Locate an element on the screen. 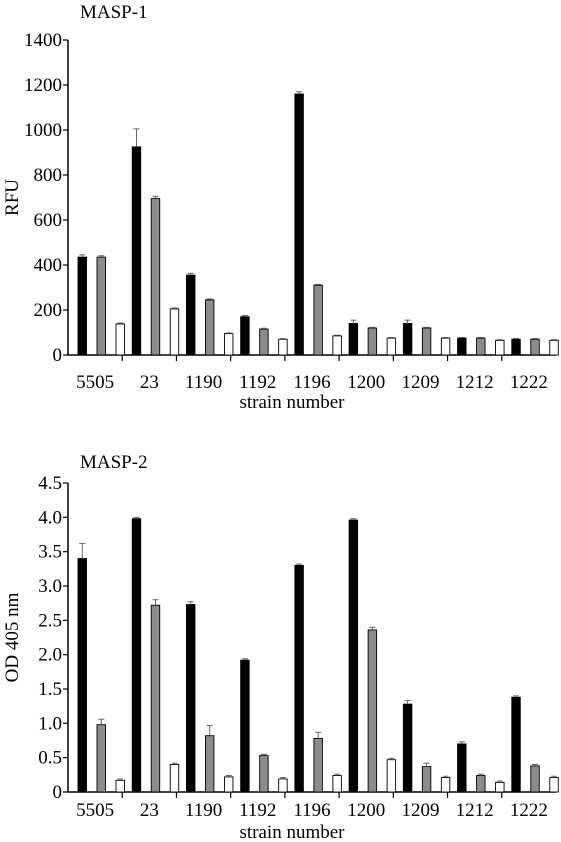 The height and width of the screenshot is (842, 561). chart2-y-tick-label: 4.0 is located at coordinates (50, 517).